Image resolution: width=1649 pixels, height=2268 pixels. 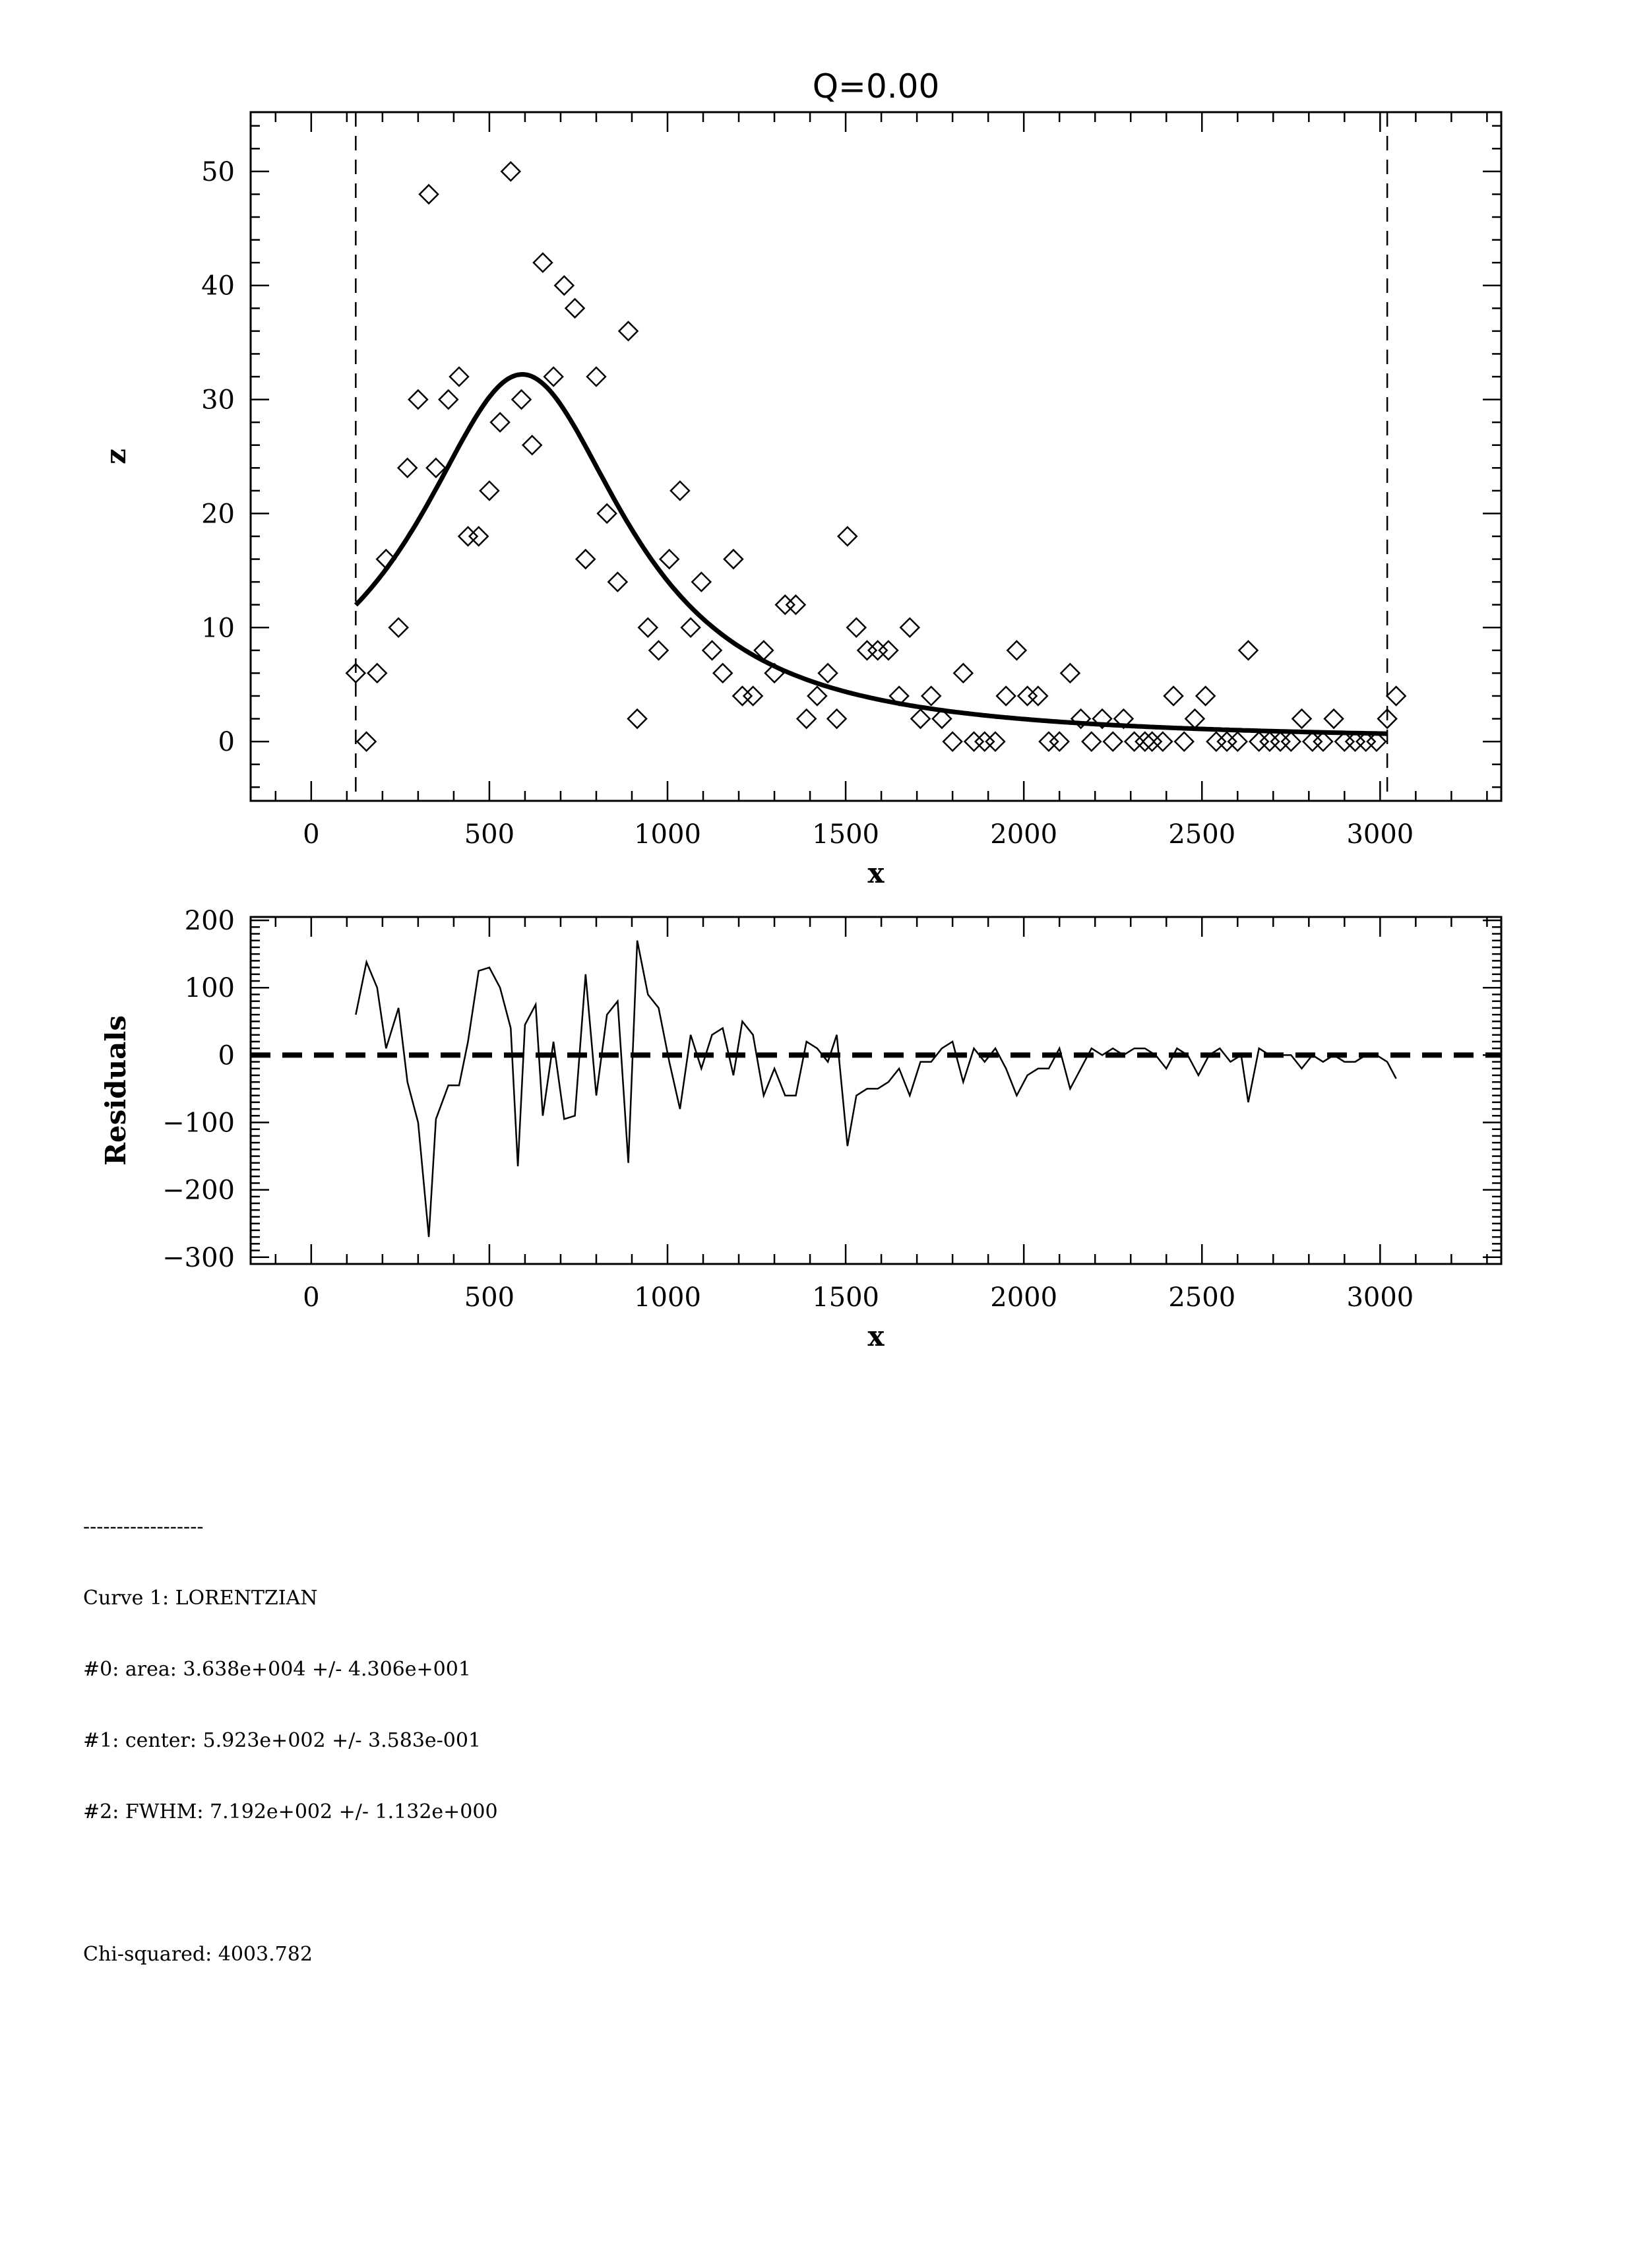 I want to click on y-tick-label: 30, so click(x=218, y=401).